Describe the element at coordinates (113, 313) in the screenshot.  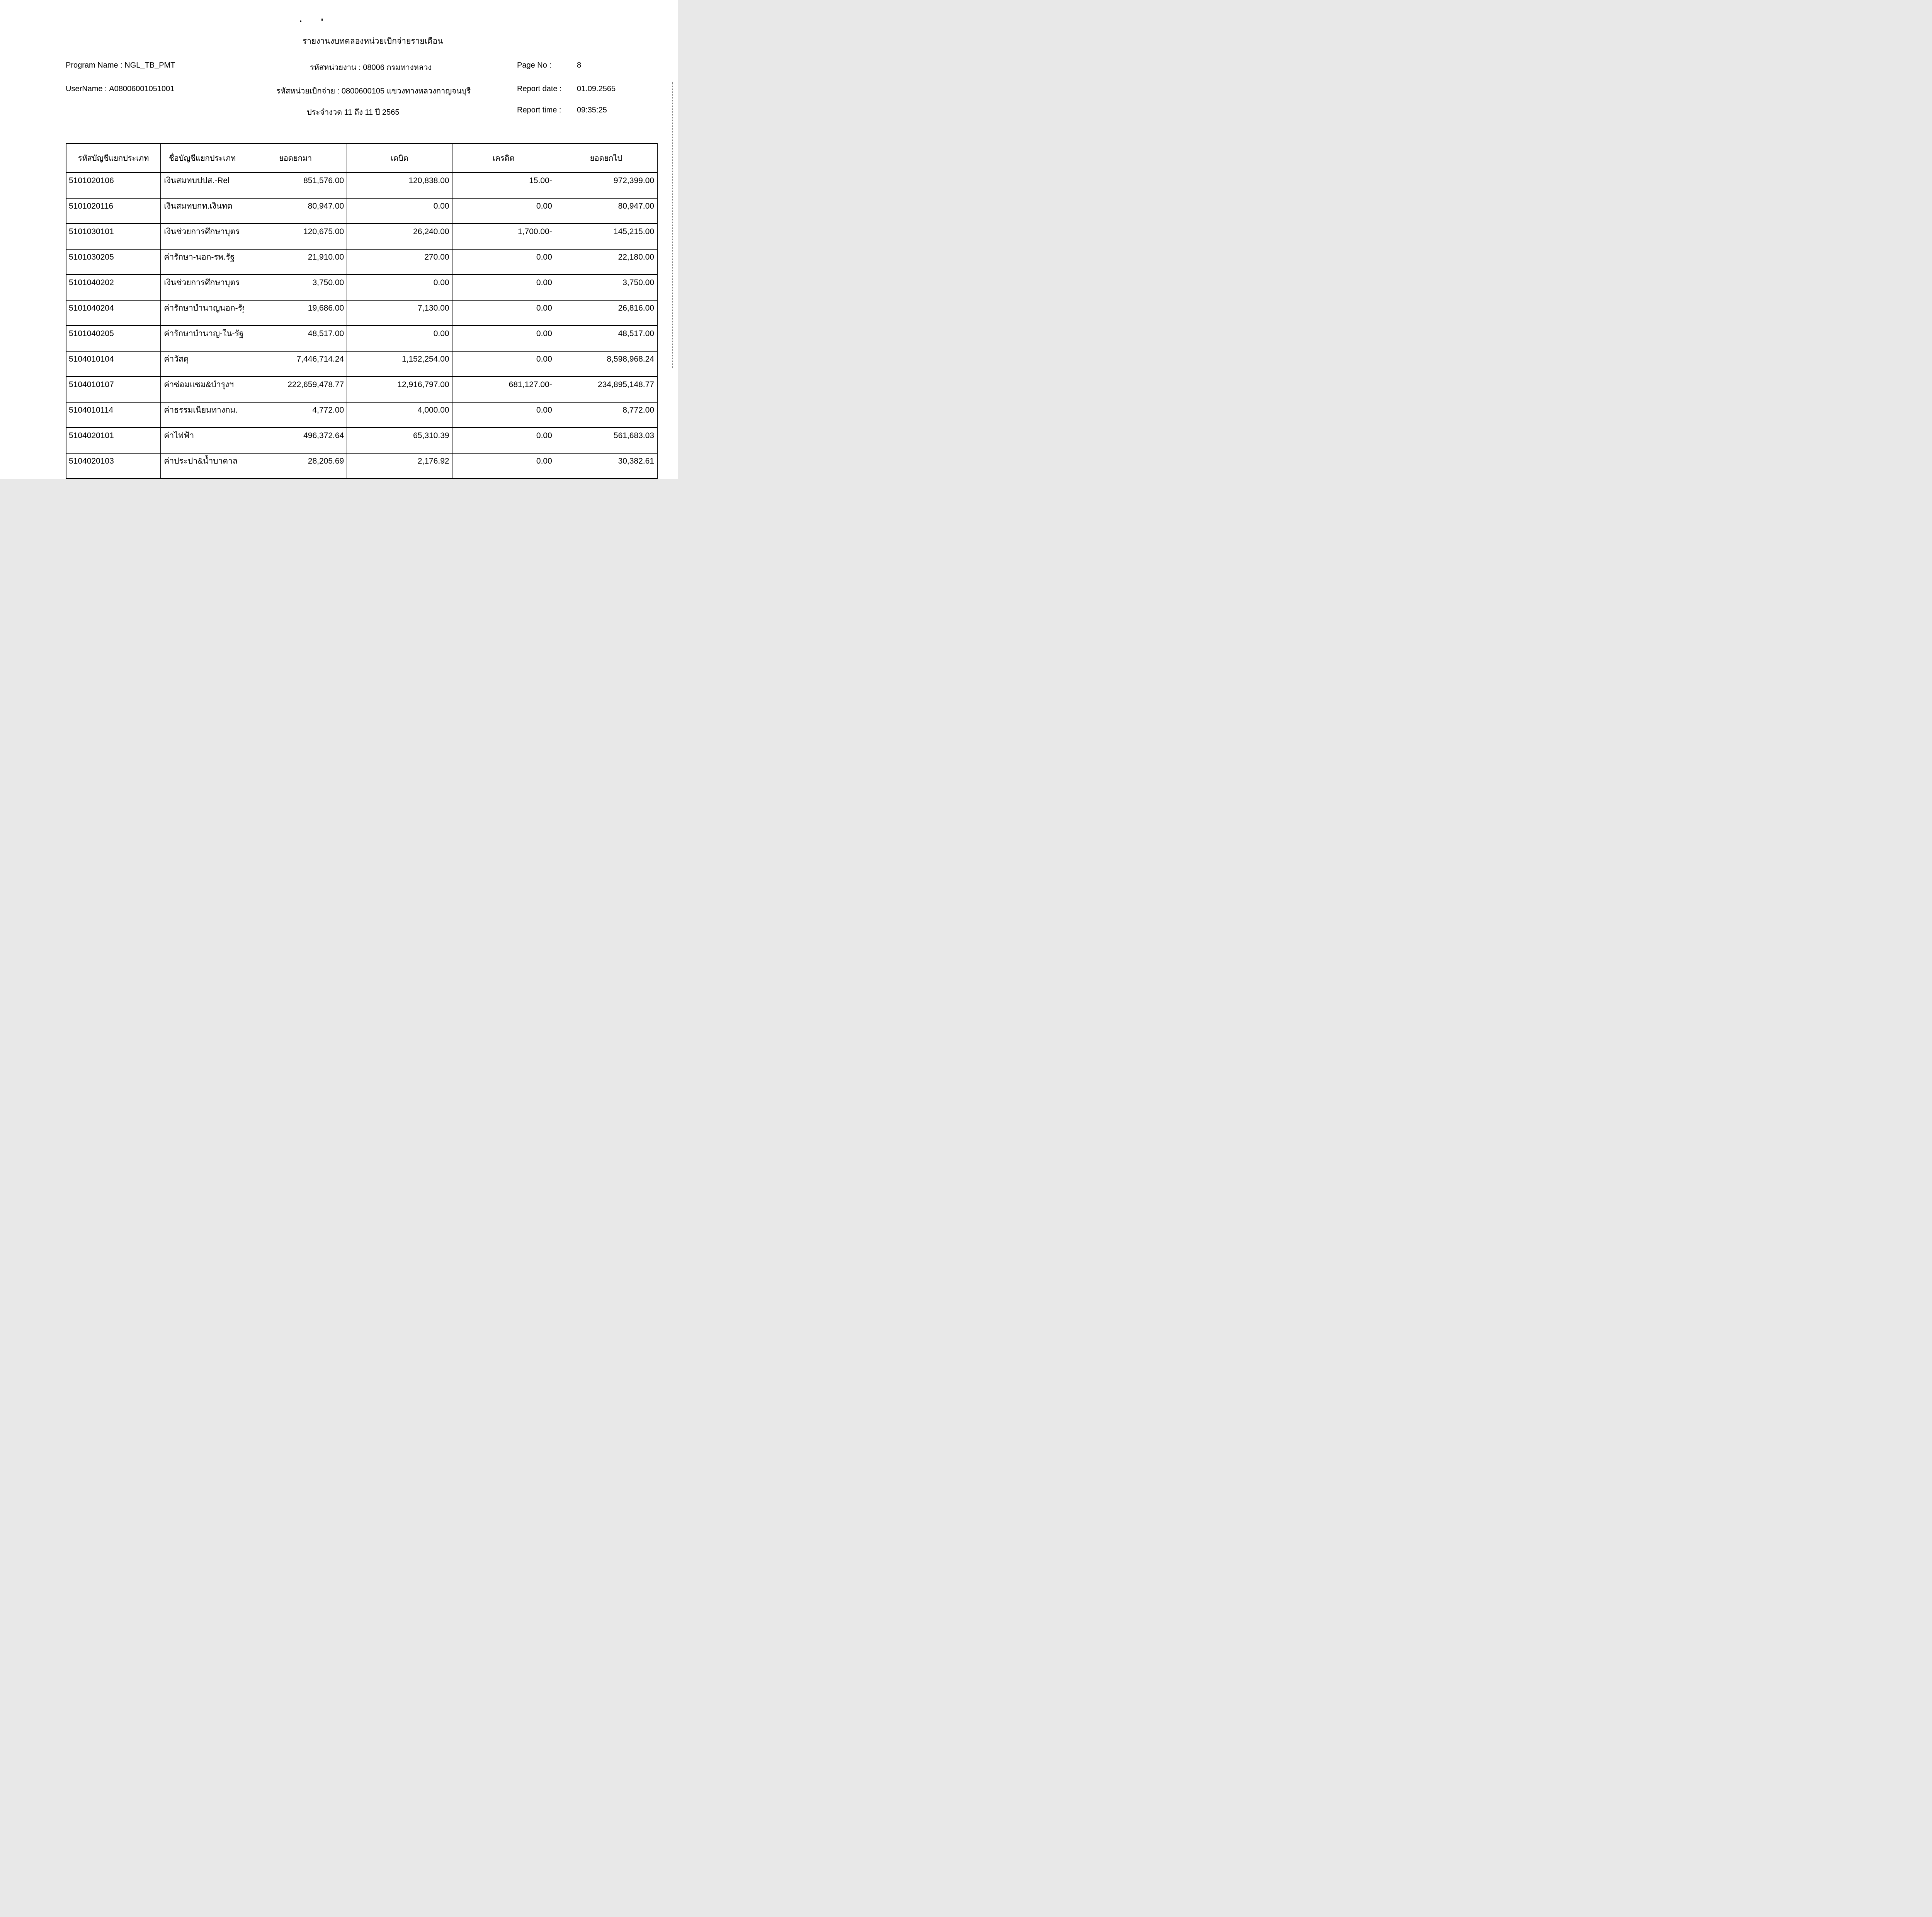
I see `cell-account-code: 5101040204` at that location.